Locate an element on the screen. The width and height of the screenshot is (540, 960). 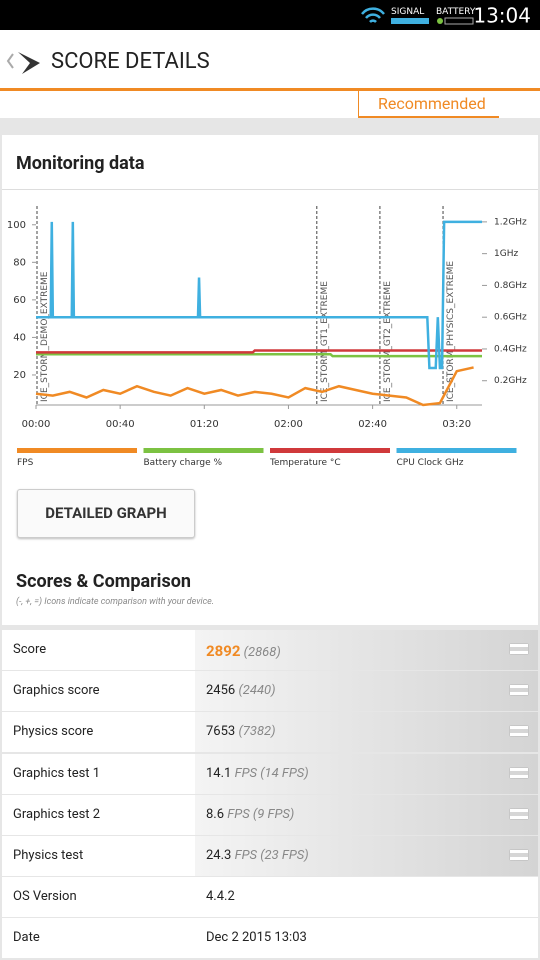
y-tick-label: 80 is located at coordinates (19, 262).